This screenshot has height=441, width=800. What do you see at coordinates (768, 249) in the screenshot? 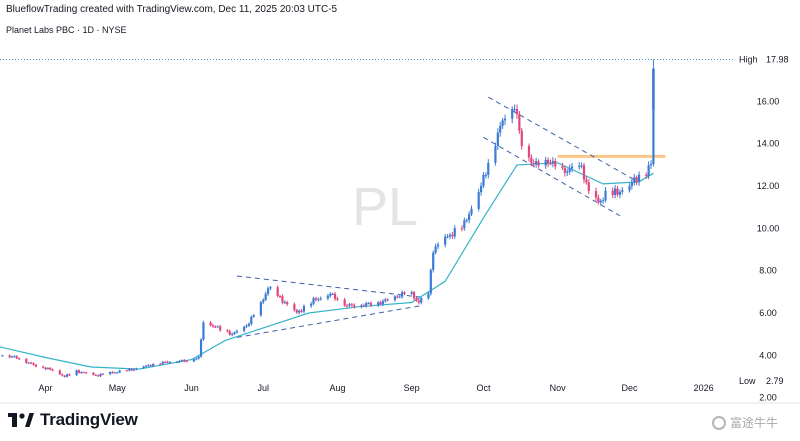
I see `price-axis: 2.00 4.00 6.00 8.00 10.00 12.00 14.00 16.00` at bounding box center [768, 249].